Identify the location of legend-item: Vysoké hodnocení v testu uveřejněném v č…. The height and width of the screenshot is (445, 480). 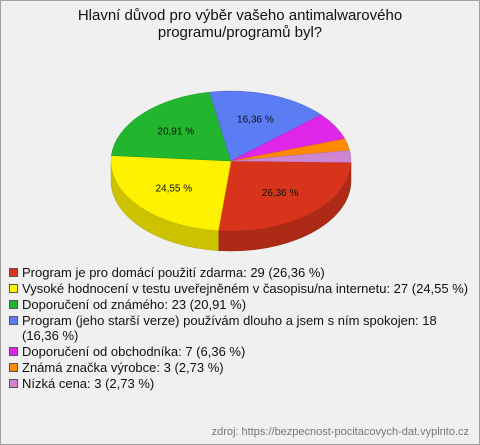
(240, 288).